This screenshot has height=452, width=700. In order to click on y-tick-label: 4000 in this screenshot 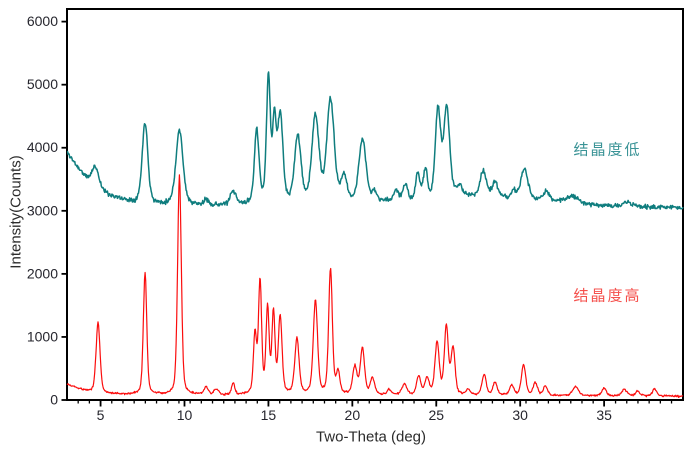, I will do `click(42, 147)`.